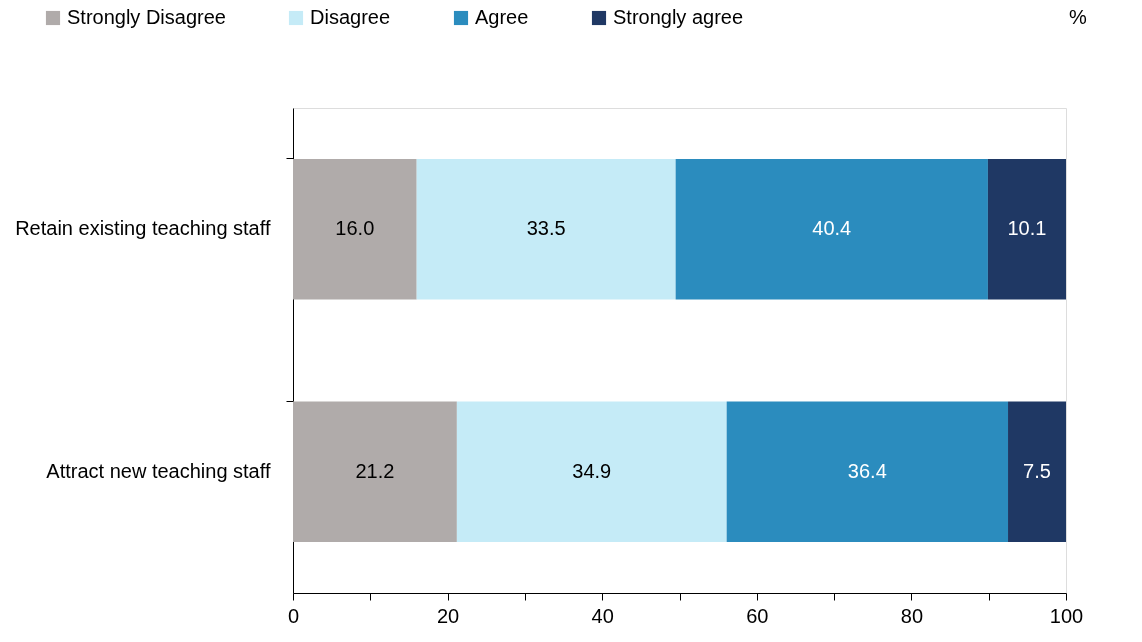 The image size is (1142, 642). I want to click on x-tick-label: 80, so click(912, 615).